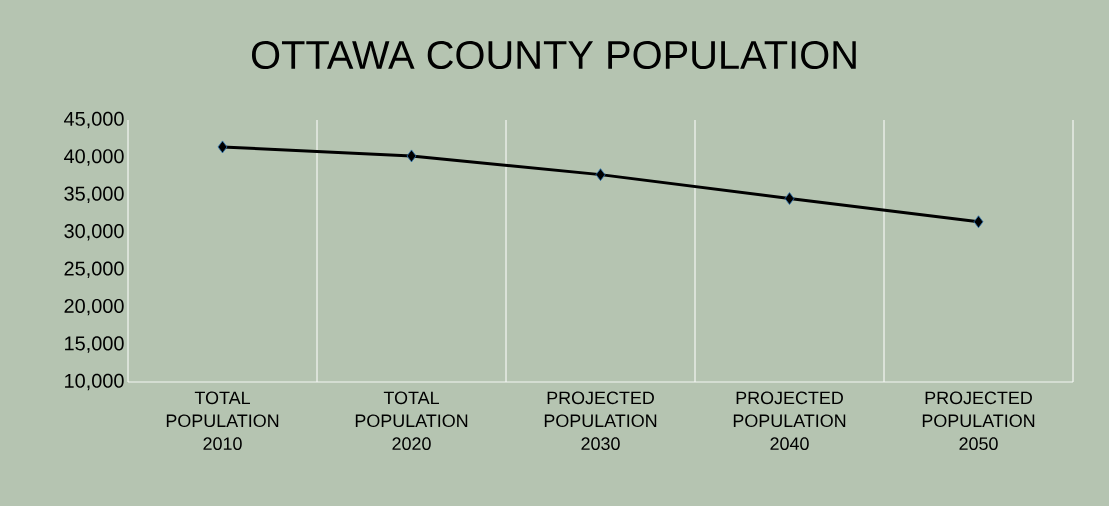  What do you see at coordinates (94, 269) in the screenshot?
I see `y-tick-label: 25,000` at bounding box center [94, 269].